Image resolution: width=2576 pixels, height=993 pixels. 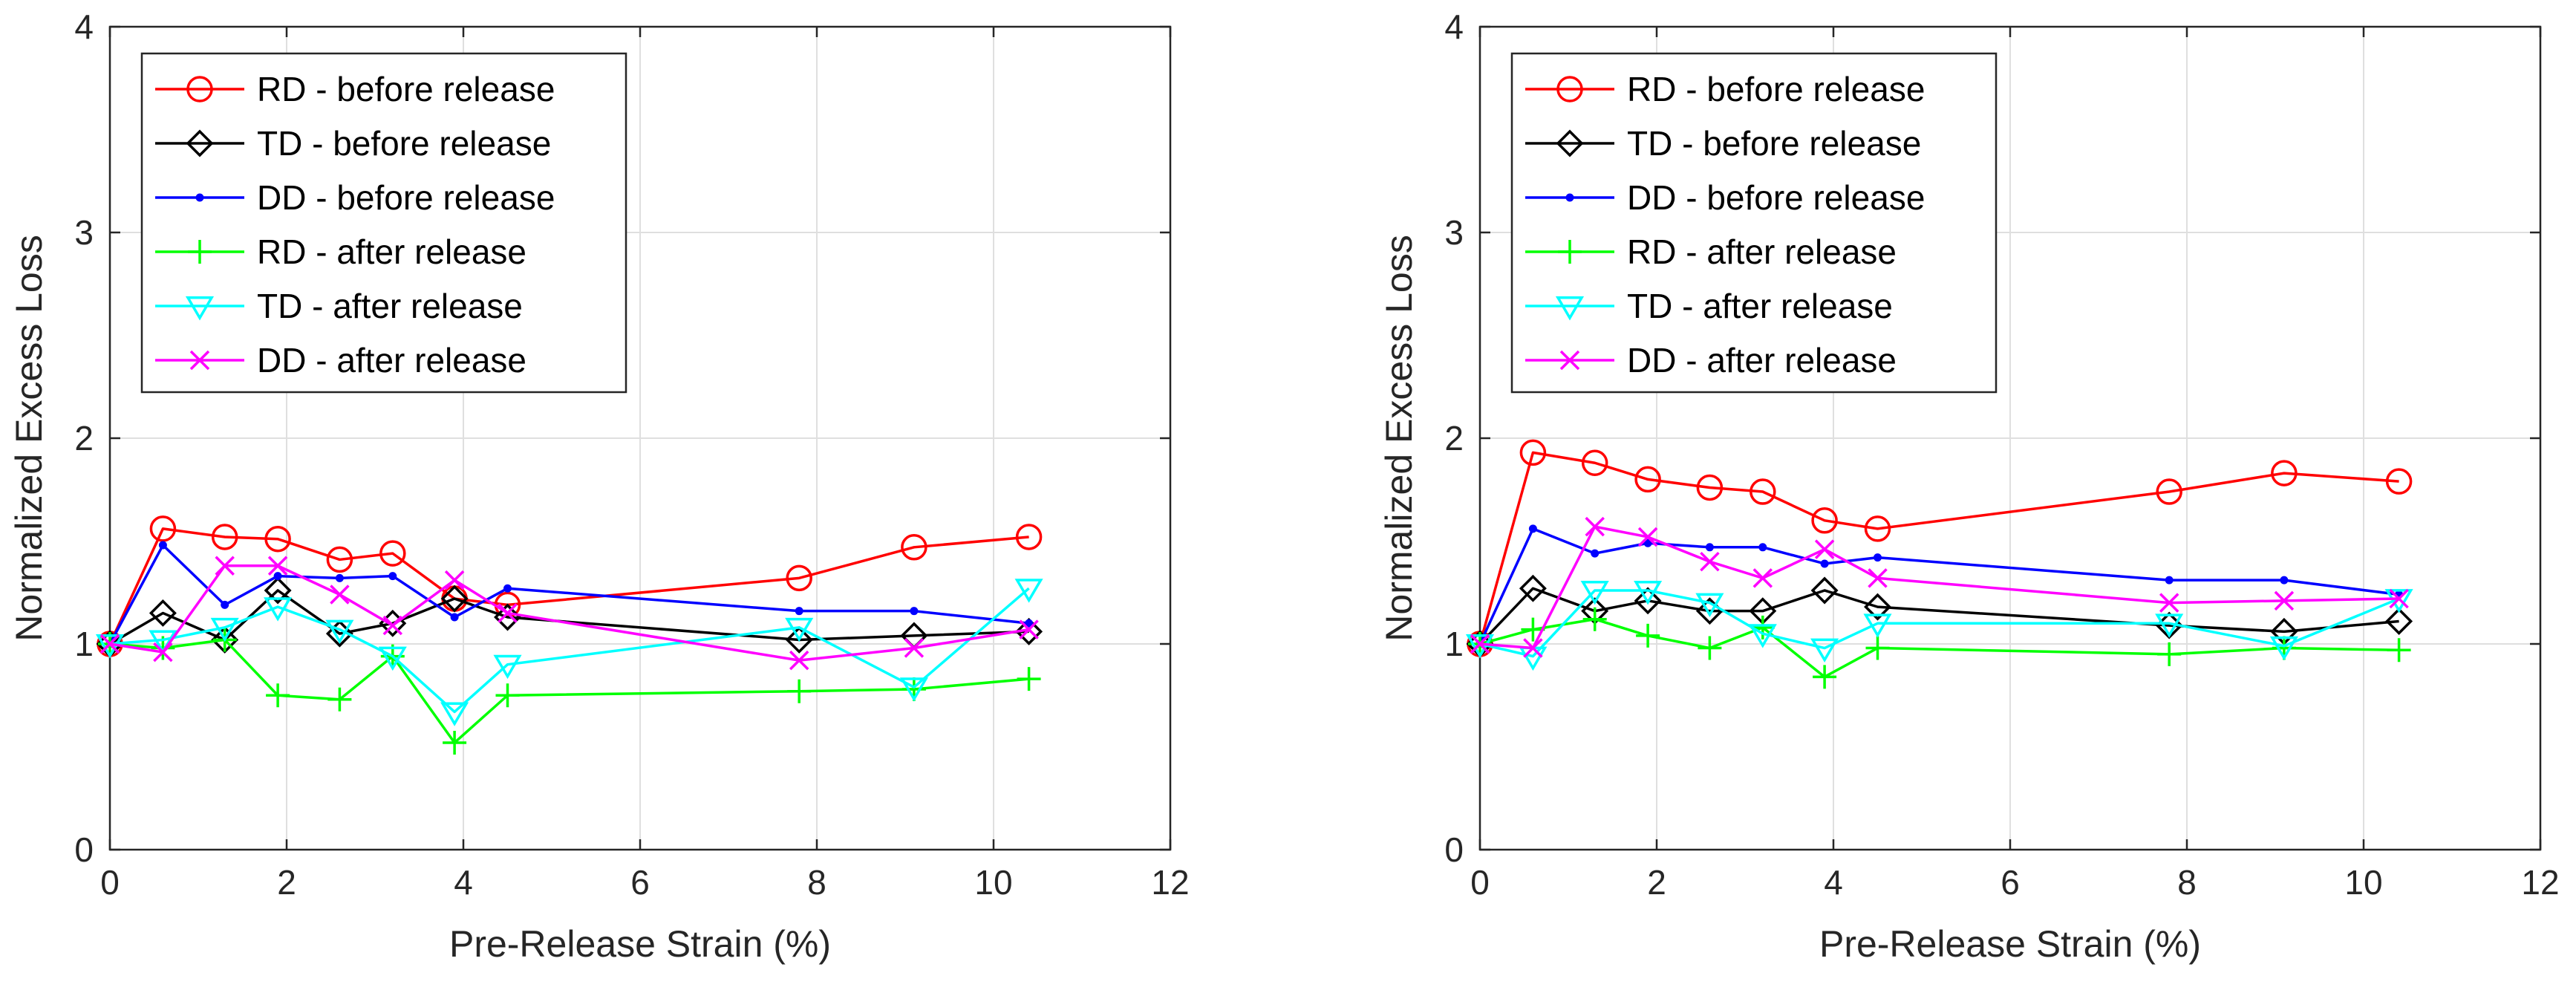 What do you see at coordinates (640, 883) in the screenshot?
I see `x-tick-label: 6` at bounding box center [640, 883].